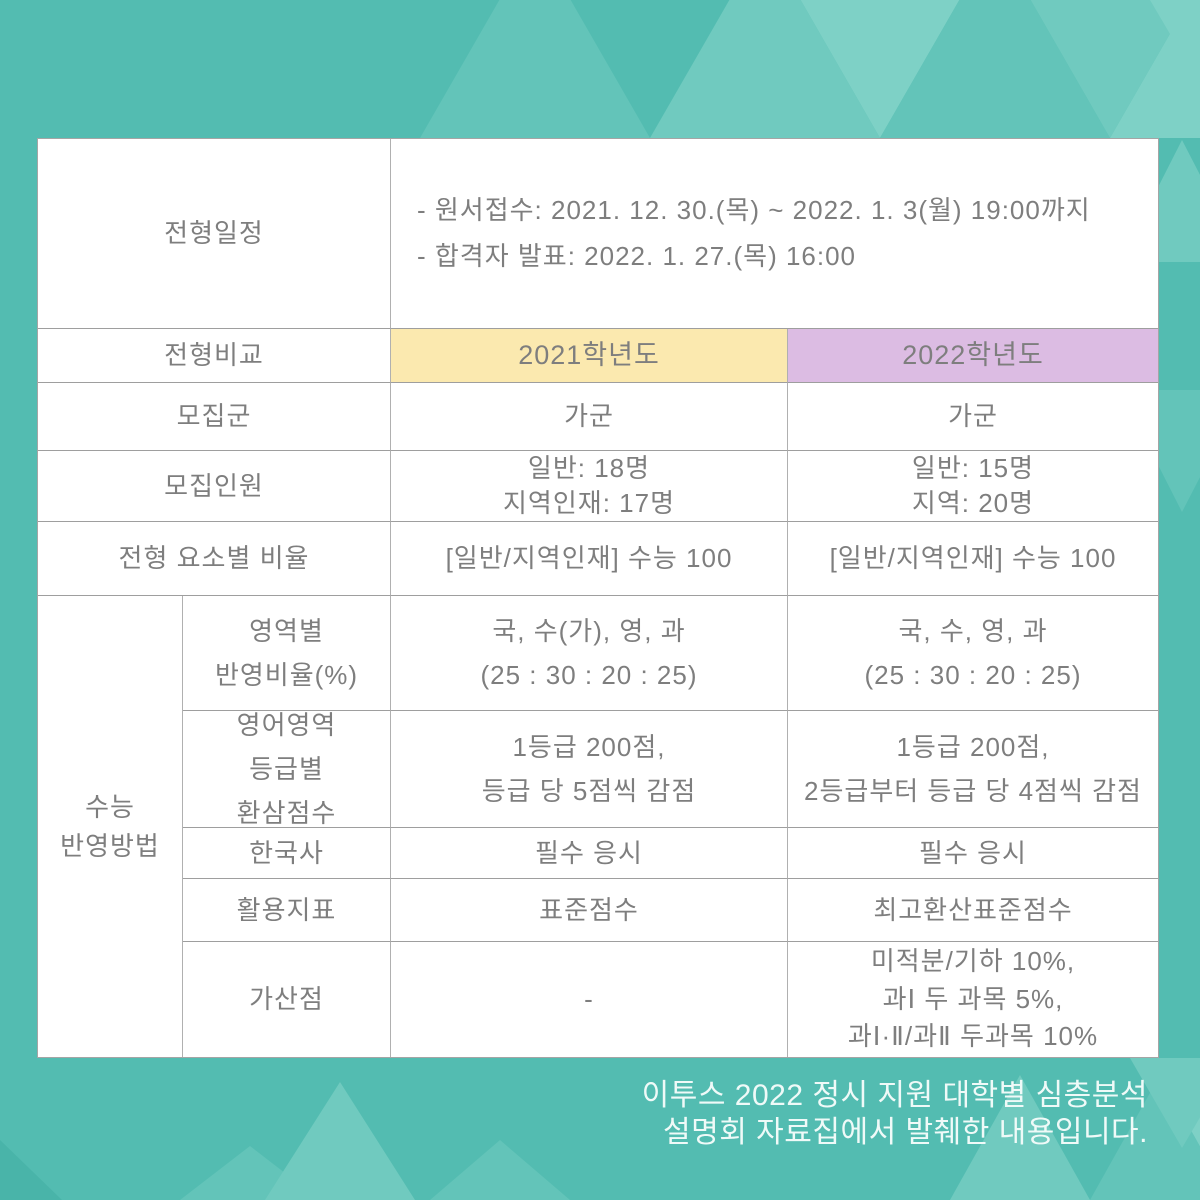 The height and width of the screenshot is (1200, 1200). I want to click on cell-area-ratio-2021: 국, 수(가), 영, 과 (25 : 30 : 20 : 25), so click(589, 653).